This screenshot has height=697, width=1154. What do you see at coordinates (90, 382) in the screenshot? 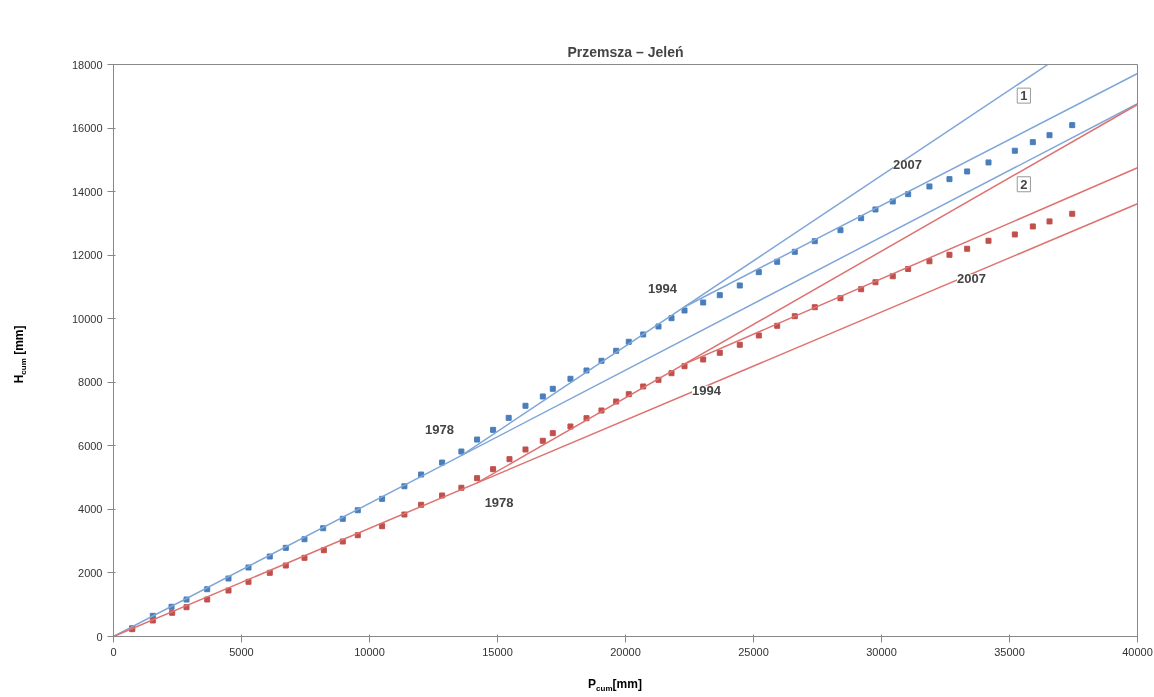
I see `y-tick-label: 8000` at bounding box center [90, 382].